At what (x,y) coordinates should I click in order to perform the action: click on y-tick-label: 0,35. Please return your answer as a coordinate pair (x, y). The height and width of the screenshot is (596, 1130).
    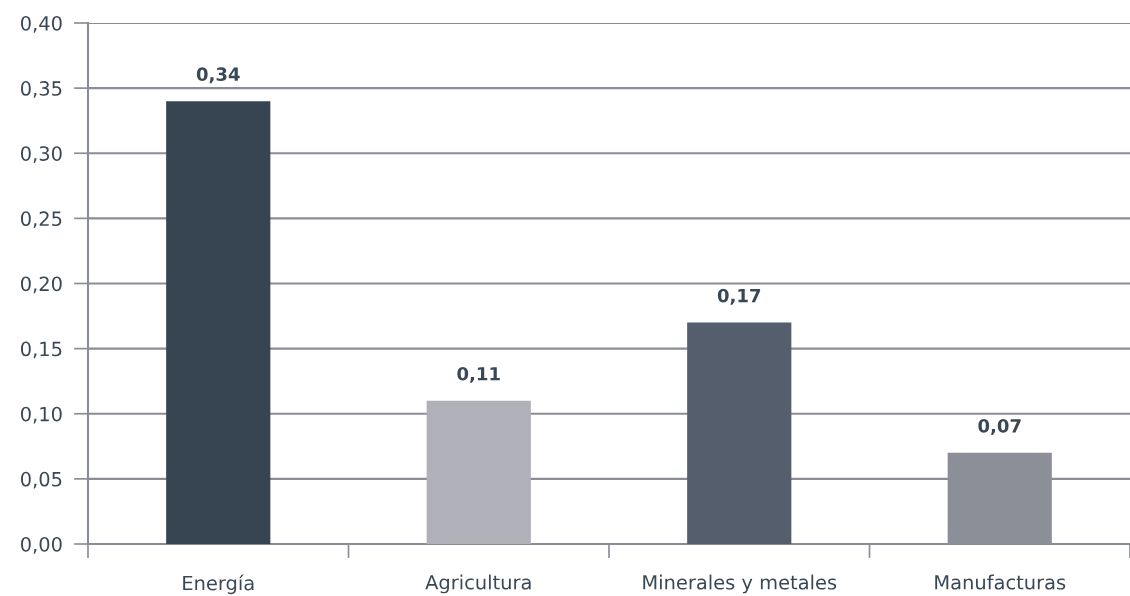
    Looking at the image, I should click on (41, 89).